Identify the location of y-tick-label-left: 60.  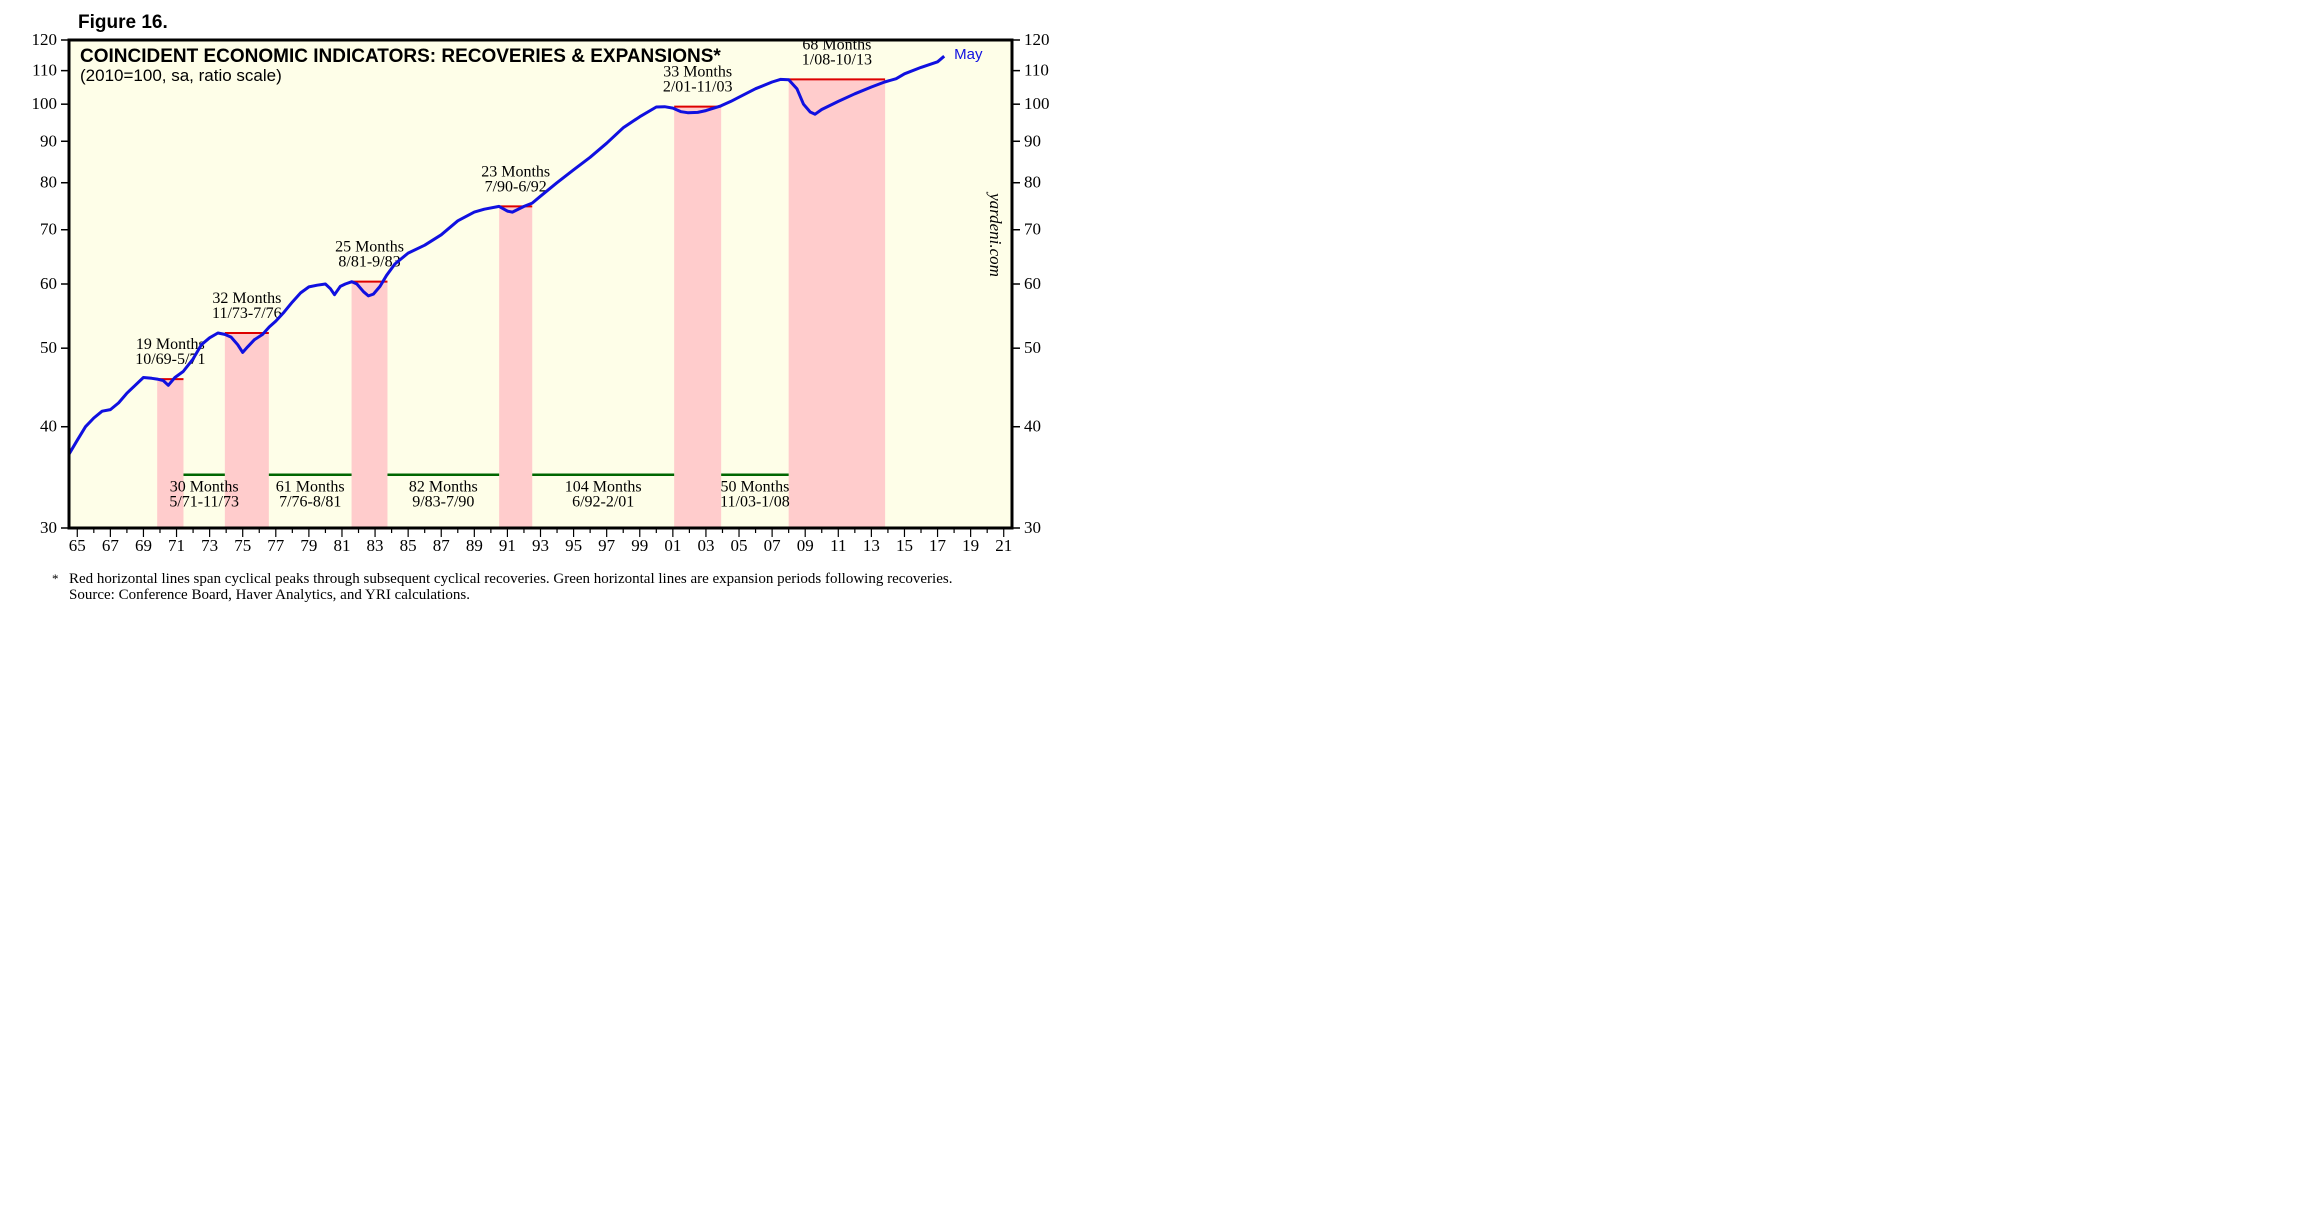
(48, 283).